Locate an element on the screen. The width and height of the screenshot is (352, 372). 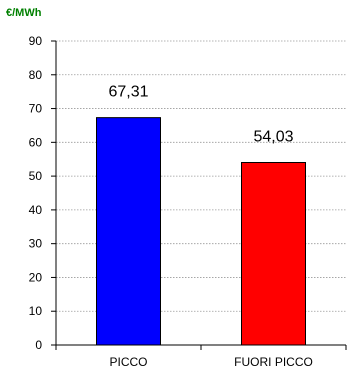
y-tick-label: 60 is located at coordinates (36, 142).